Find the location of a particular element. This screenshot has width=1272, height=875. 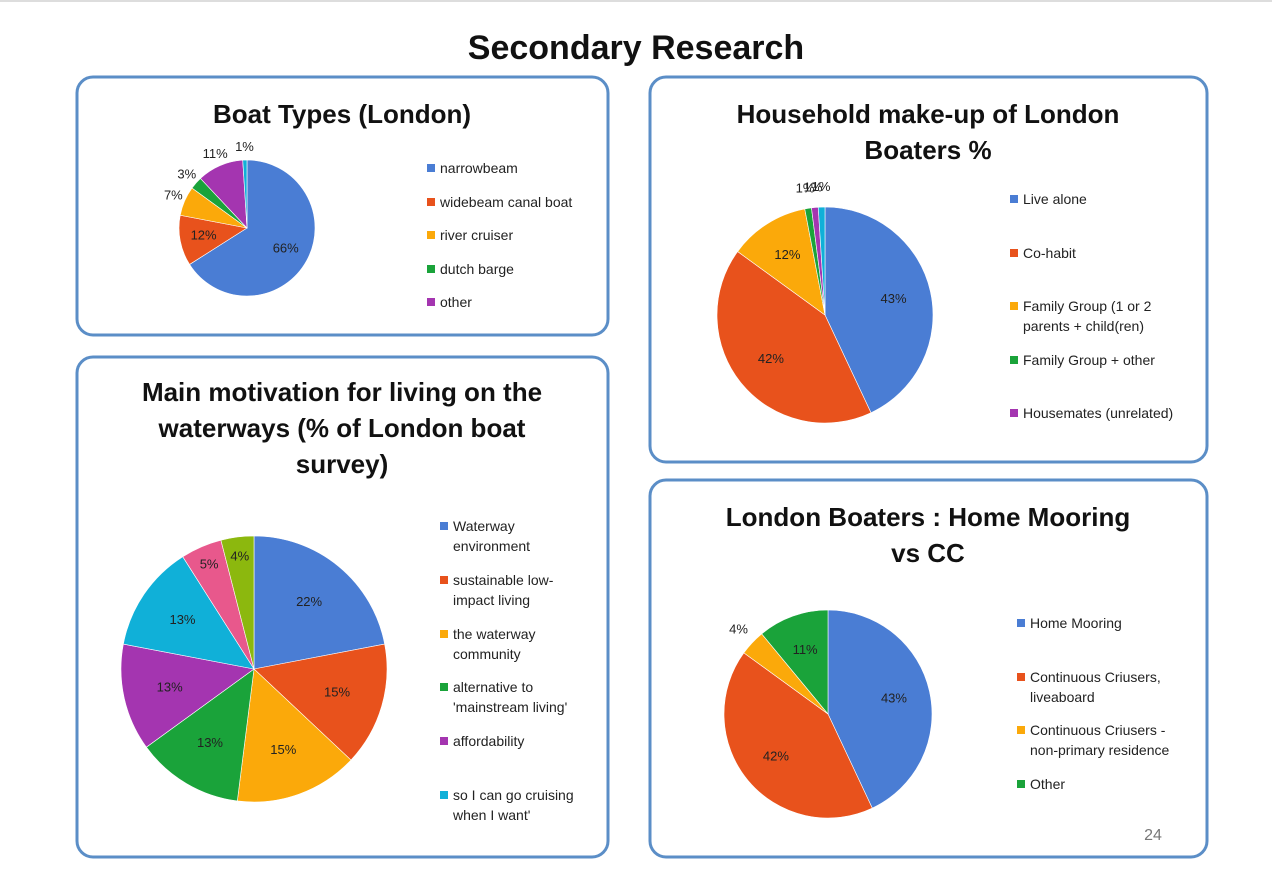

legend-item: river cruiser is located at coordinates (518, 235).